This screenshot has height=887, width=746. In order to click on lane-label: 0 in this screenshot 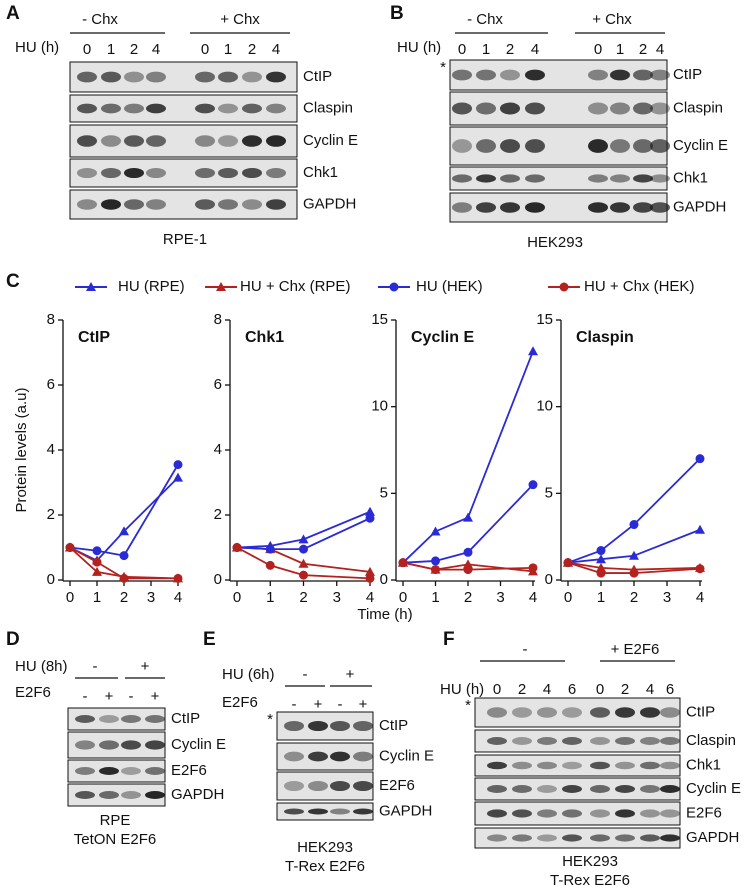, I will do `click(205, 49)`.